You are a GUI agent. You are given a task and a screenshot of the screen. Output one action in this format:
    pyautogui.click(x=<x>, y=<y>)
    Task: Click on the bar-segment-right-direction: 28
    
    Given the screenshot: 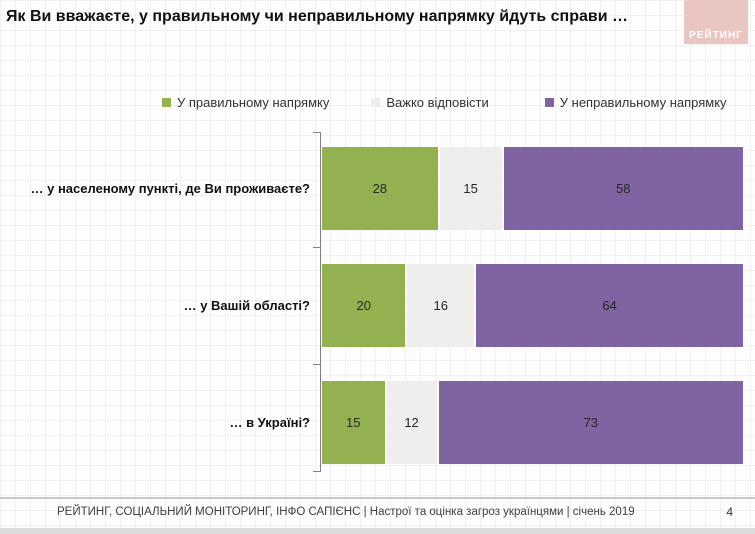 What is the action you would take?
    pyautogui.click(x=380, y=188)
    